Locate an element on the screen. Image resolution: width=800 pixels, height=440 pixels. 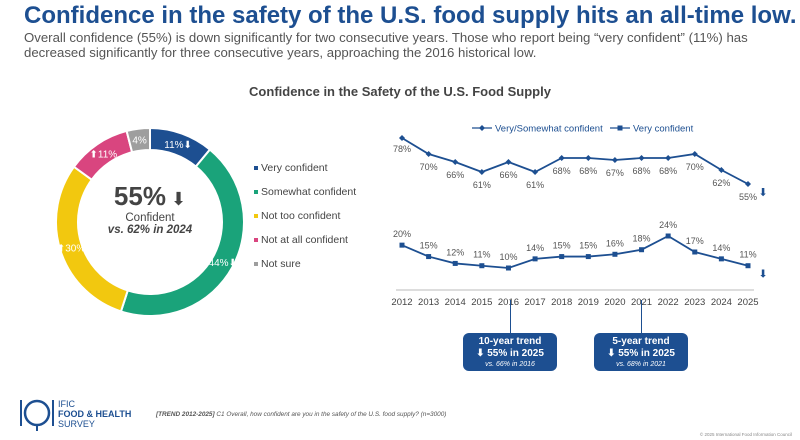
data-label: 55% is located at coordinates (748, 197).